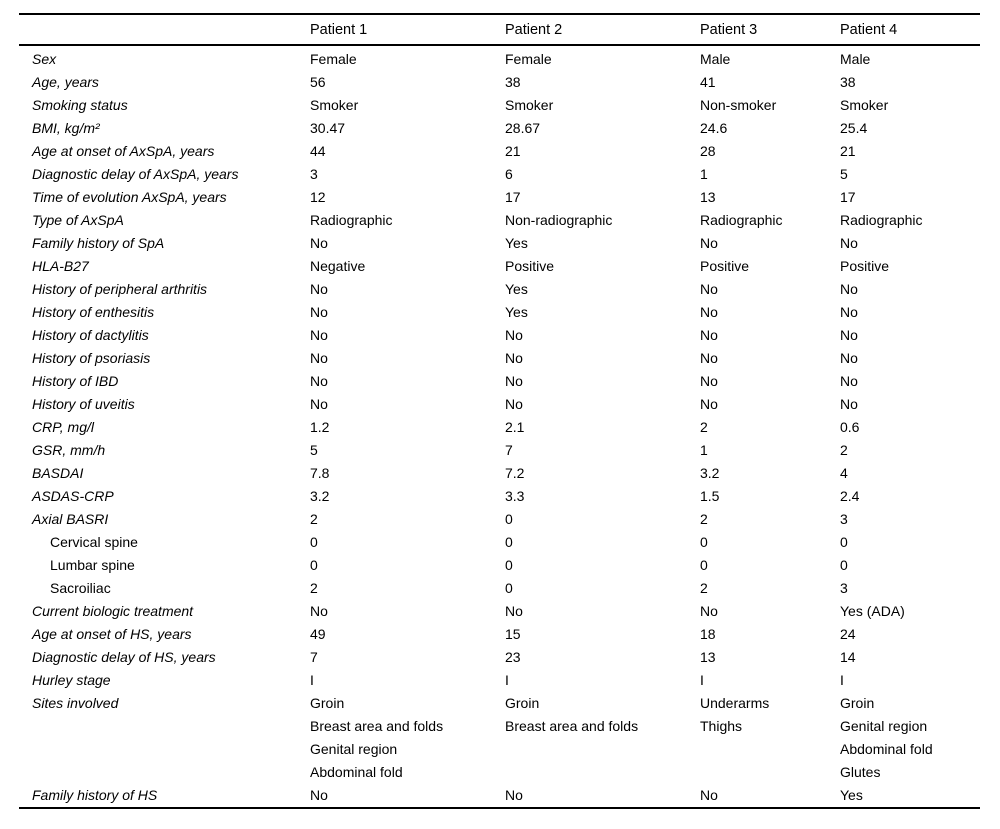 The height and width of the screenshot is (829, 1000). I want to click on table-row: Lumbar spine 0 0 0 0, so click(499, 565).